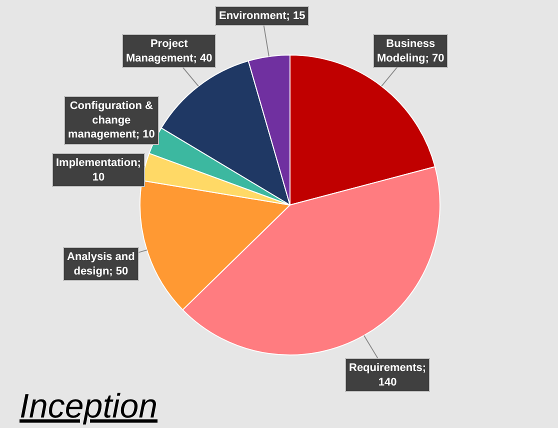 The image size is (558, 428). What do you see at coordinates (89, 406) in the screenshot?
I see `text: Inception` at bounding box center [89, 406].